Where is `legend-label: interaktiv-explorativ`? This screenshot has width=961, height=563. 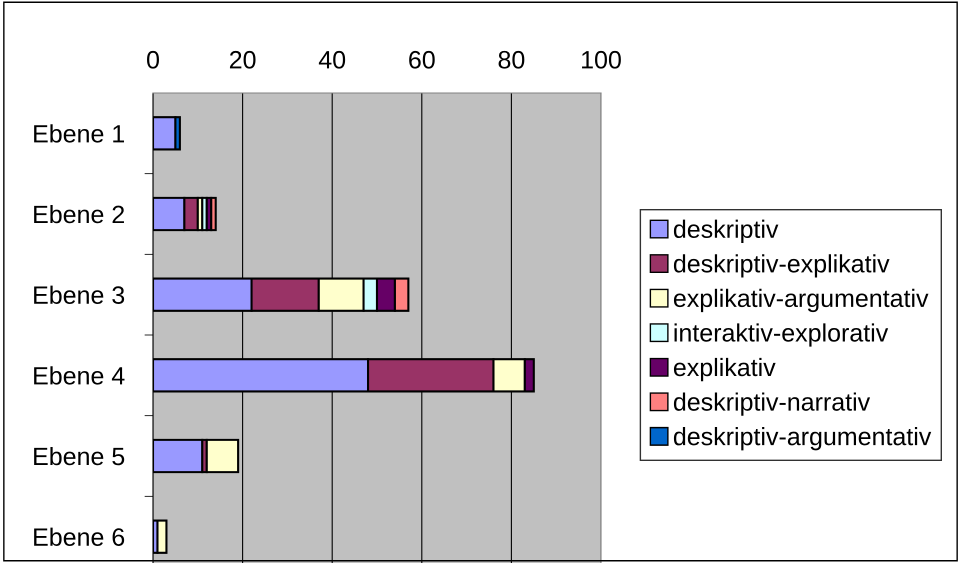
legend-label: interaktiv-explorativ is located at coordinates (781, 335).